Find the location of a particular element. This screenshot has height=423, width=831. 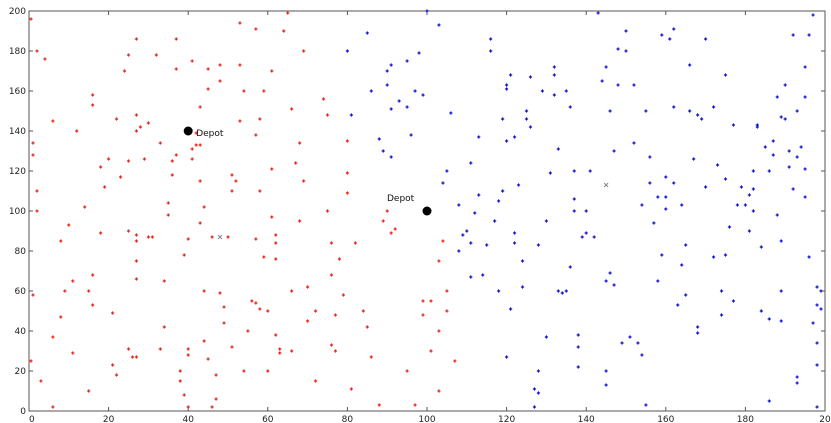

y-tick-label: 60 is located at coordinates (21, 292).